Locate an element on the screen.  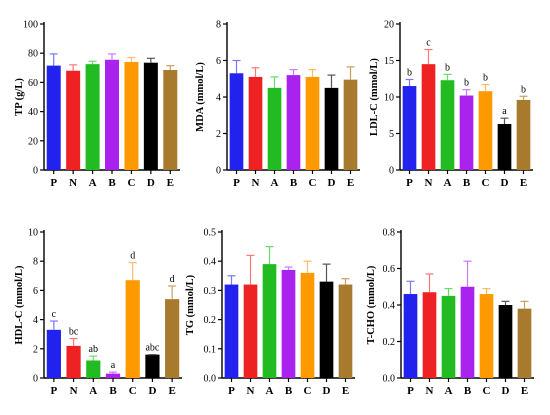
hdl-x-tick-label: B is located at coordinates (113, 391).